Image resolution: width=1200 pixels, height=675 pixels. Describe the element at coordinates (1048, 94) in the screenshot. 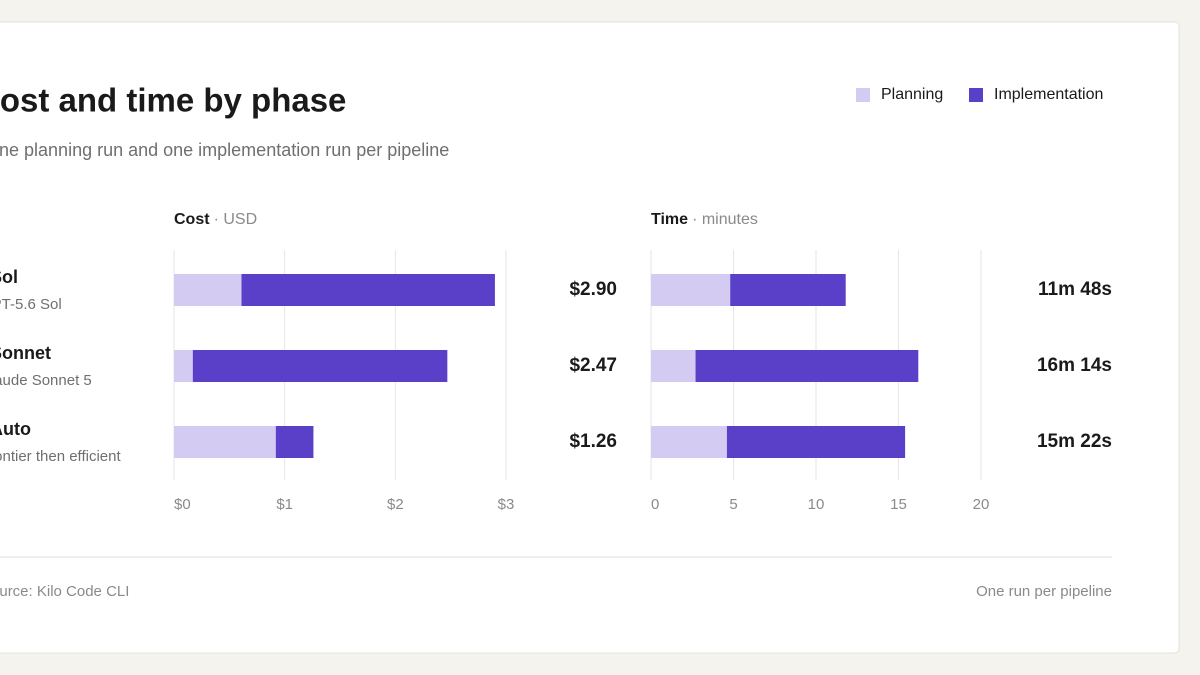

I see `legend-label: Implementation` at that location.